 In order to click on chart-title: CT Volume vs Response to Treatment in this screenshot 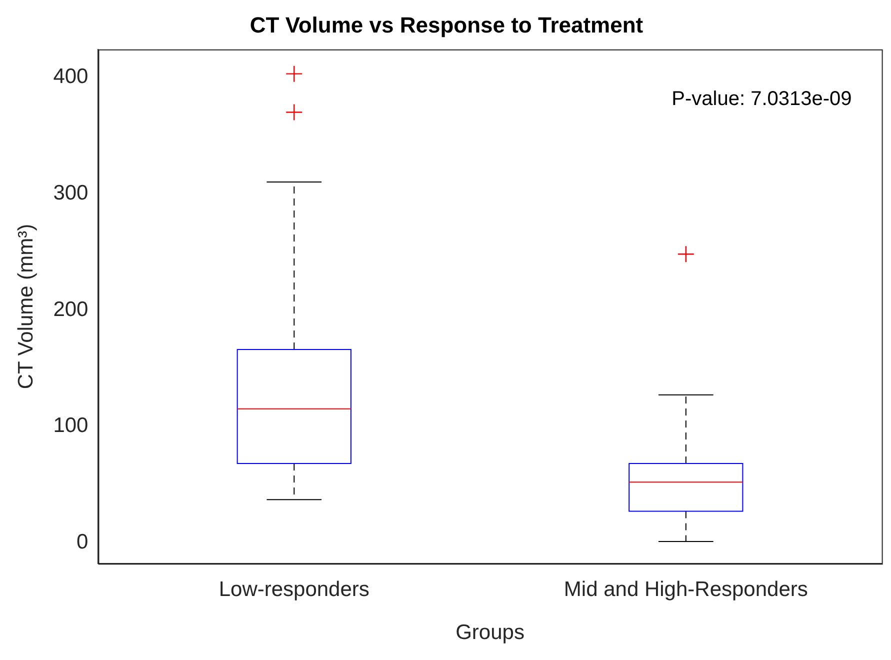, I will do `click(447, 25)`.